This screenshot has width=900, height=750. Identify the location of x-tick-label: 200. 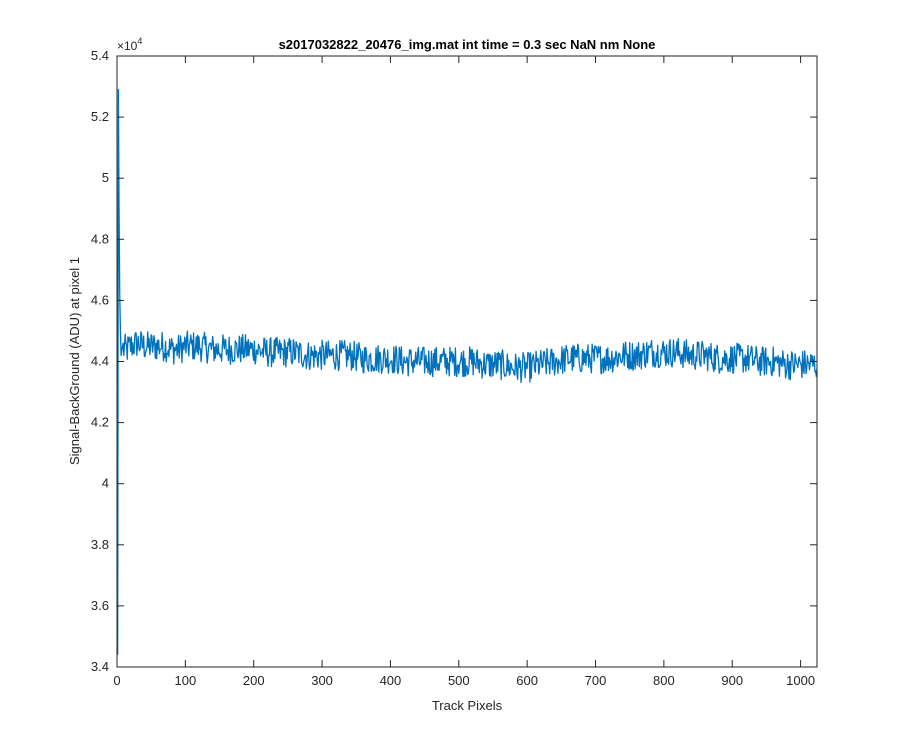
(254, 680).